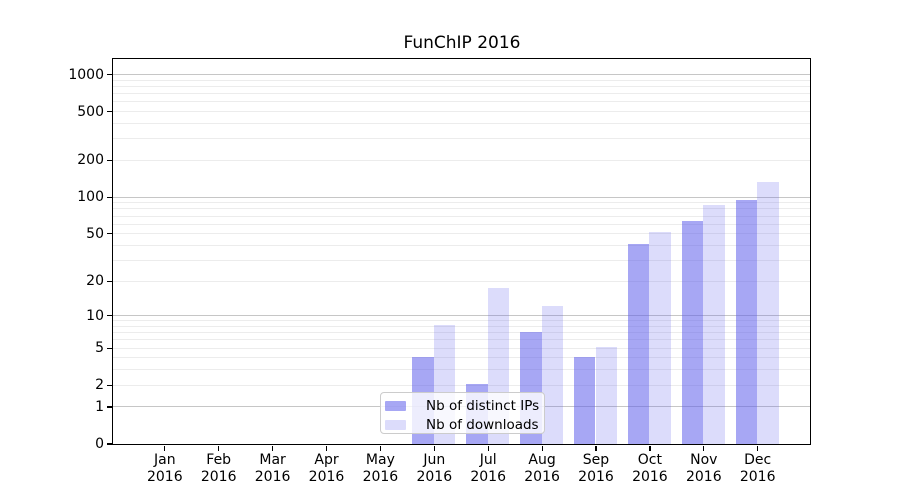  Describe the element at coordinates (488, 468) in the screenshot. I see `x-tick-label: Jul 2016` at that location.